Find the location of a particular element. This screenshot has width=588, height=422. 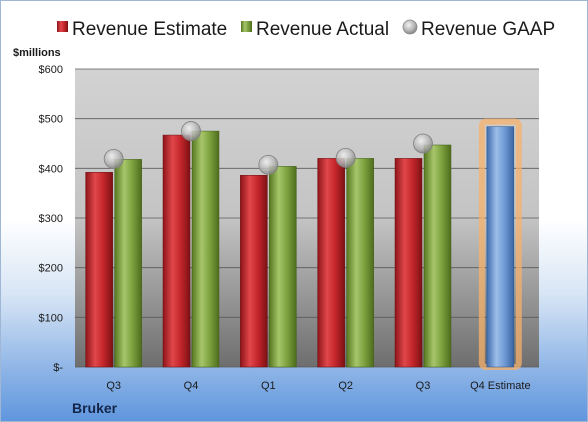

legend-label-gaap: Revenue GAAP is located at coordinates (488, 29).